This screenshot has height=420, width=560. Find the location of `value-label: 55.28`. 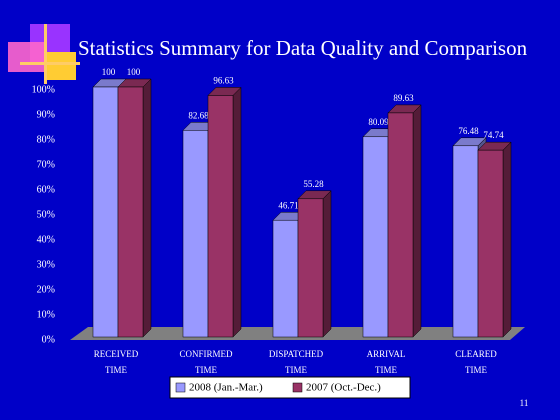

value-label: 55.28 is located at coordinates (313, 184).